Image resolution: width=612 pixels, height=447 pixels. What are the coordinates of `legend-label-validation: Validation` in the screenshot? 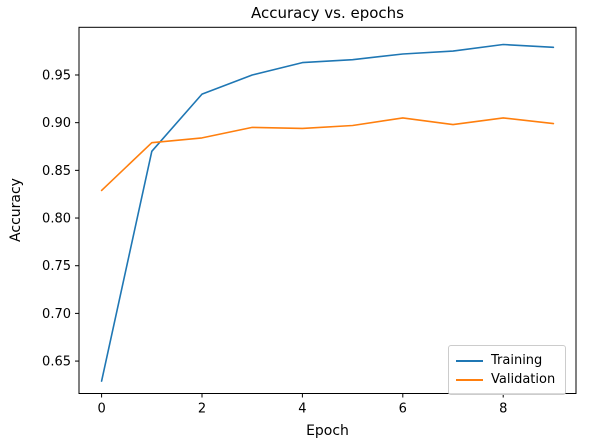 It's located at (523, 379).